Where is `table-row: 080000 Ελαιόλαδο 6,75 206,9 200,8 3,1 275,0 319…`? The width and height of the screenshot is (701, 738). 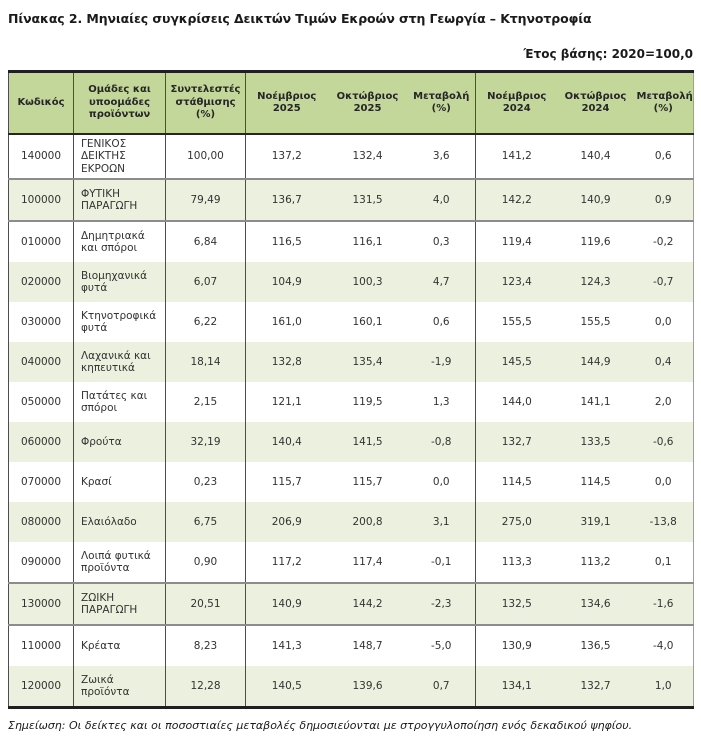
table-row: 080000 Ελαιόλαδο 6,75 206,9 200,8 3,1 275,0 319… is located at coordinates (351, 522).